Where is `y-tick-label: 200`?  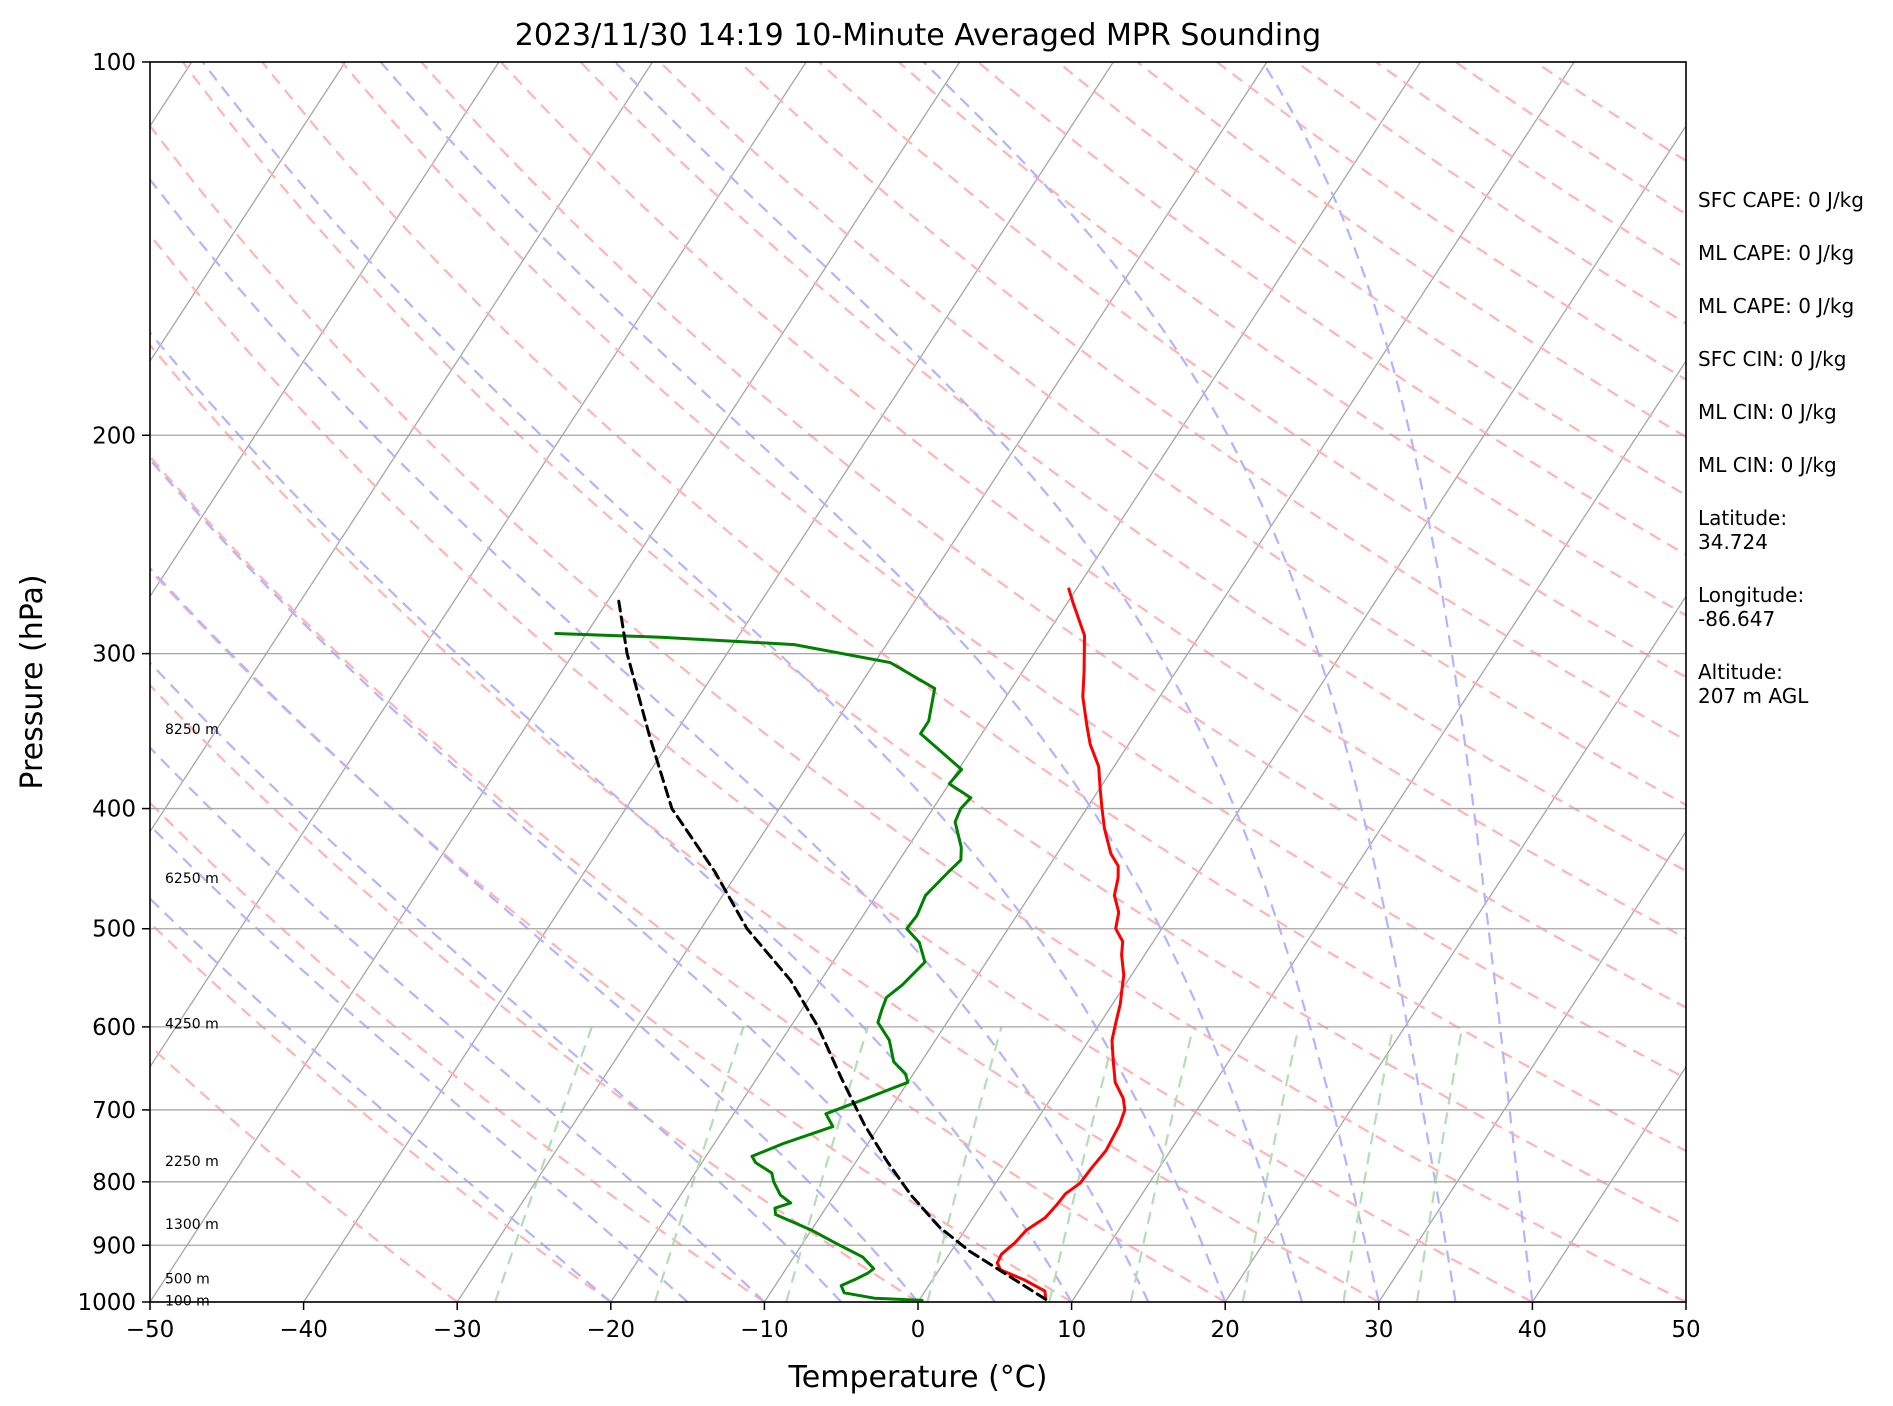 y-tick-label: 200 is located at coordinates (114, 436).